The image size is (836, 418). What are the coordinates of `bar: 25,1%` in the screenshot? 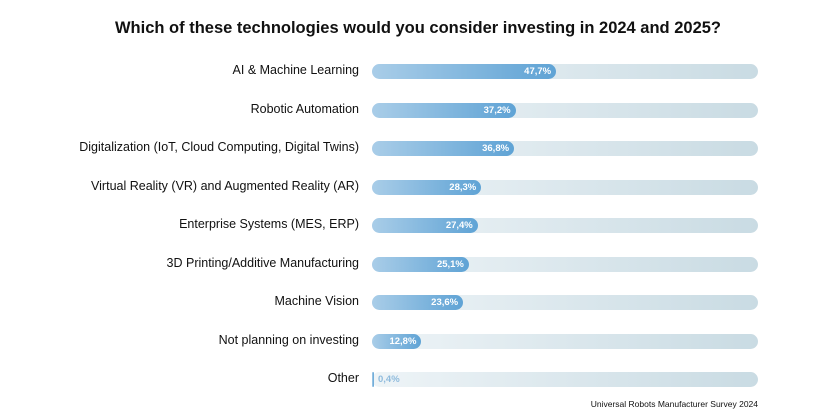 It's located at (420, 264).